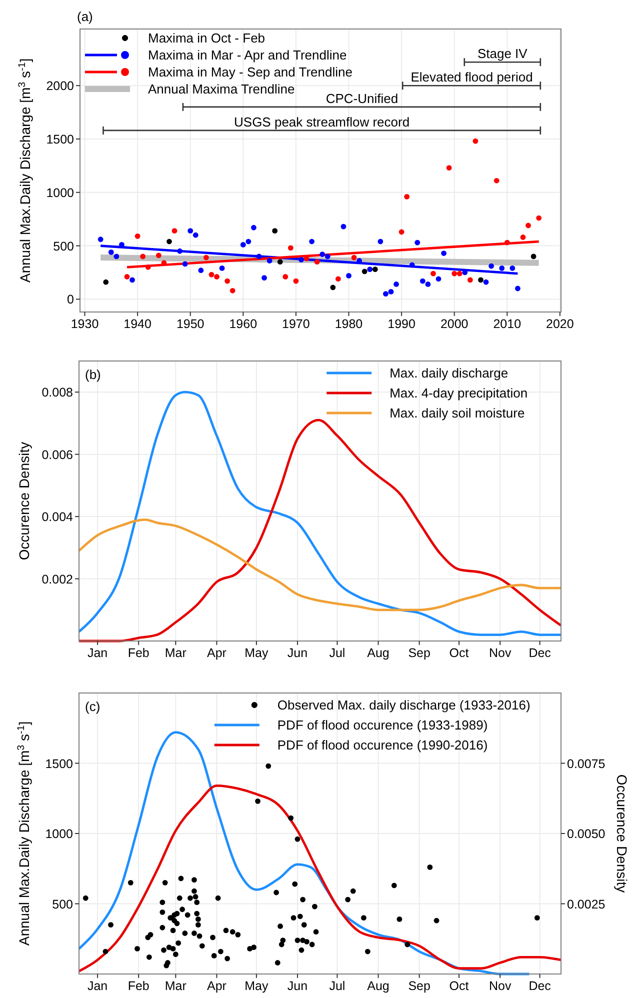 The image size is (633, 998). Describe the element at coordinates (382, 745) in the screenshot. I see `legend-label: PDF of flood occurence (1990-2016)` at that location.